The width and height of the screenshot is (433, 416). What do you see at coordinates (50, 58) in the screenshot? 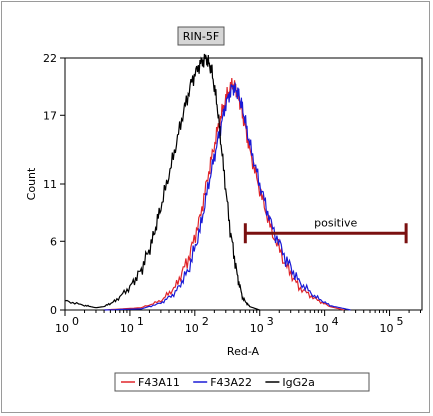
I see `y-tick-label: 22` at bounding box center [50, 58].